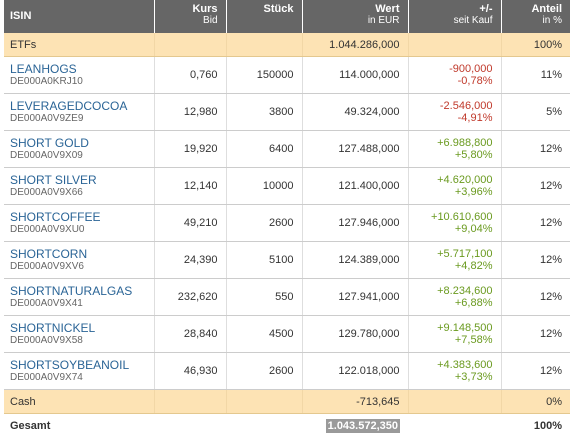  What do you see at coordinates (43, 69) in the screenshot?
I see `holding-name-link: LEANHOGS` at bounding box center [43, 69].